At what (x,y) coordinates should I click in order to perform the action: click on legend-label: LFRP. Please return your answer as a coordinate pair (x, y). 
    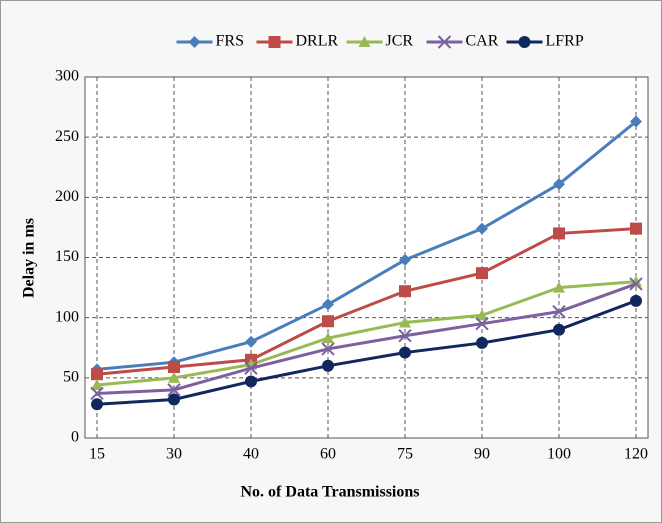
    Looking at the image, I should click on (565, 41).